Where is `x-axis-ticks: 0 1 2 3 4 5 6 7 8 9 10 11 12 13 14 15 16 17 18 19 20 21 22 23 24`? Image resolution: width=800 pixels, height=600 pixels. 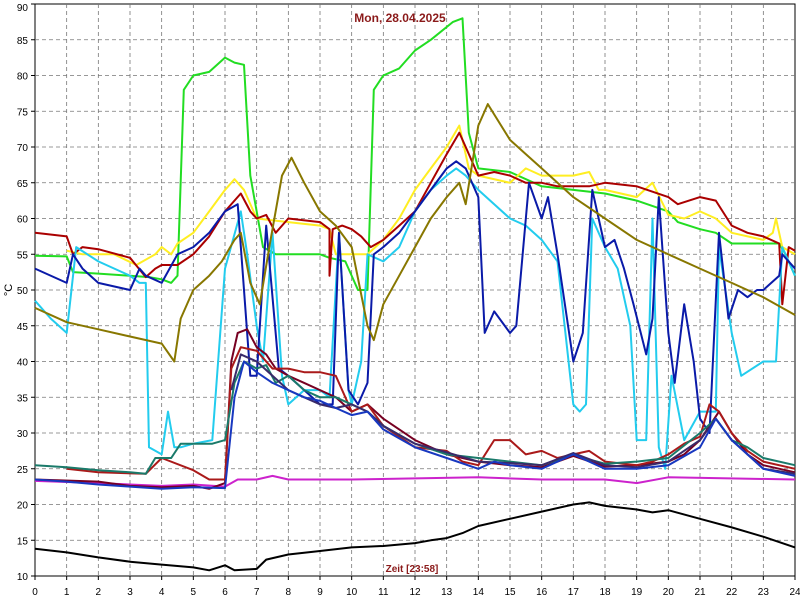
x-axis-ticks: 0 1 2 3 4 5 6 7 8 9 10 11 12 13 14 15 16 17 18 19 20 21 22 23 24 is located at coordinates (416, 587).